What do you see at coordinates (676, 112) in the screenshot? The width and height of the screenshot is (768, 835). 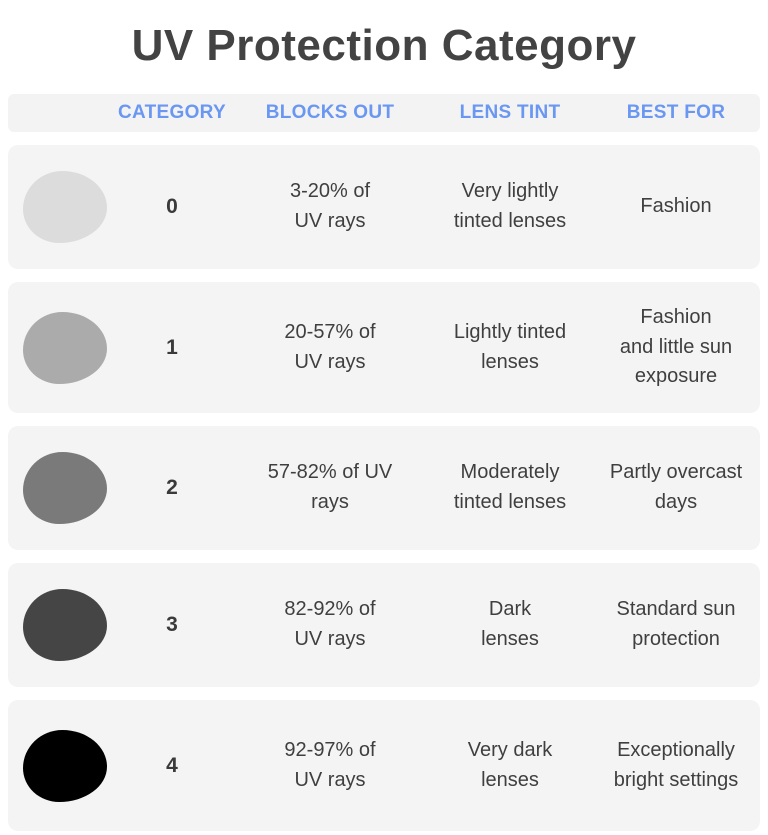 I see `header-cell-best-for: BEST FOR` at bounding box center [676, 112].